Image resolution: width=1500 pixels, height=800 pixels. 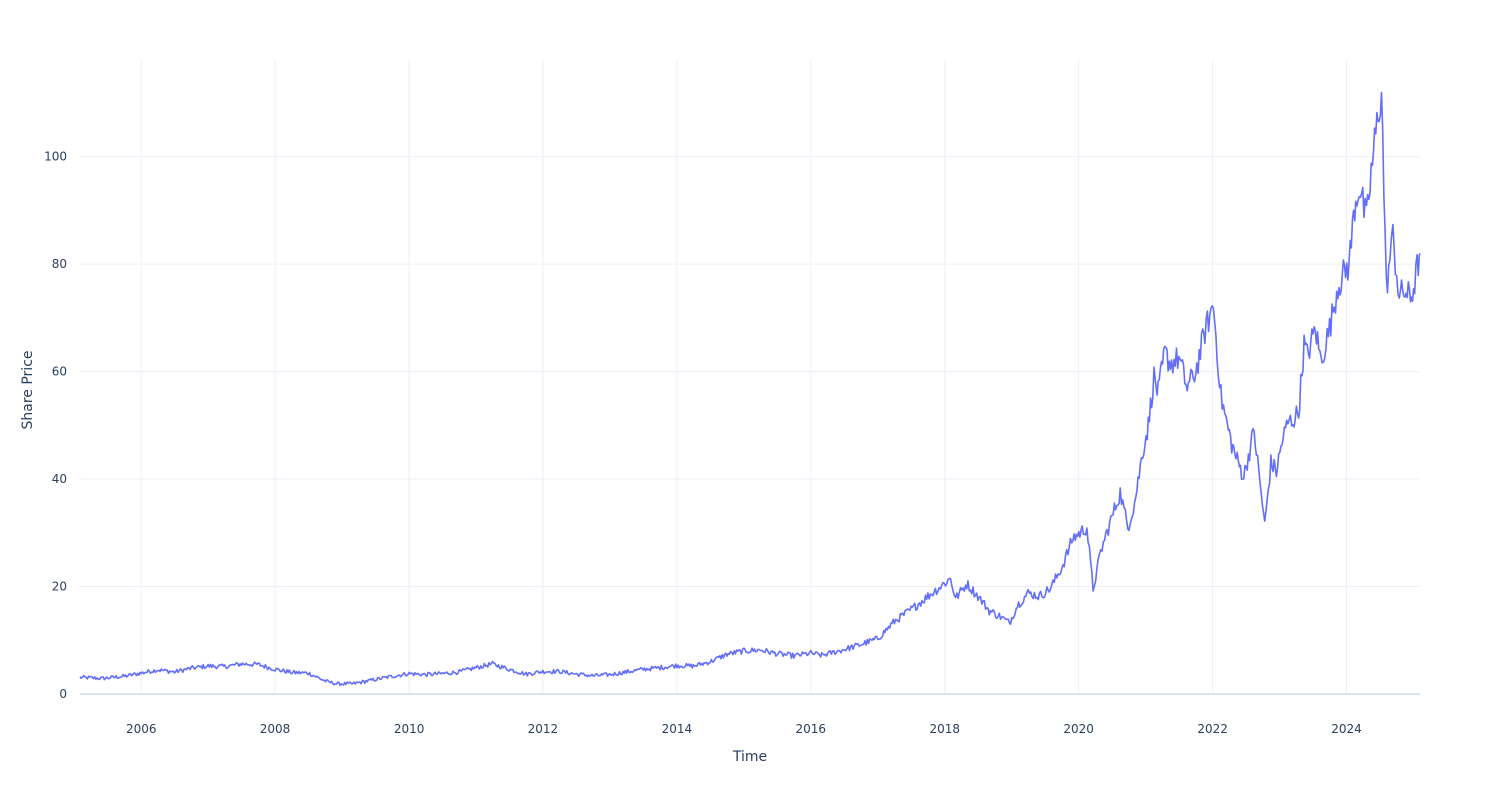 I want to click on x-axis-title: Time, so click(x=749, y=757).